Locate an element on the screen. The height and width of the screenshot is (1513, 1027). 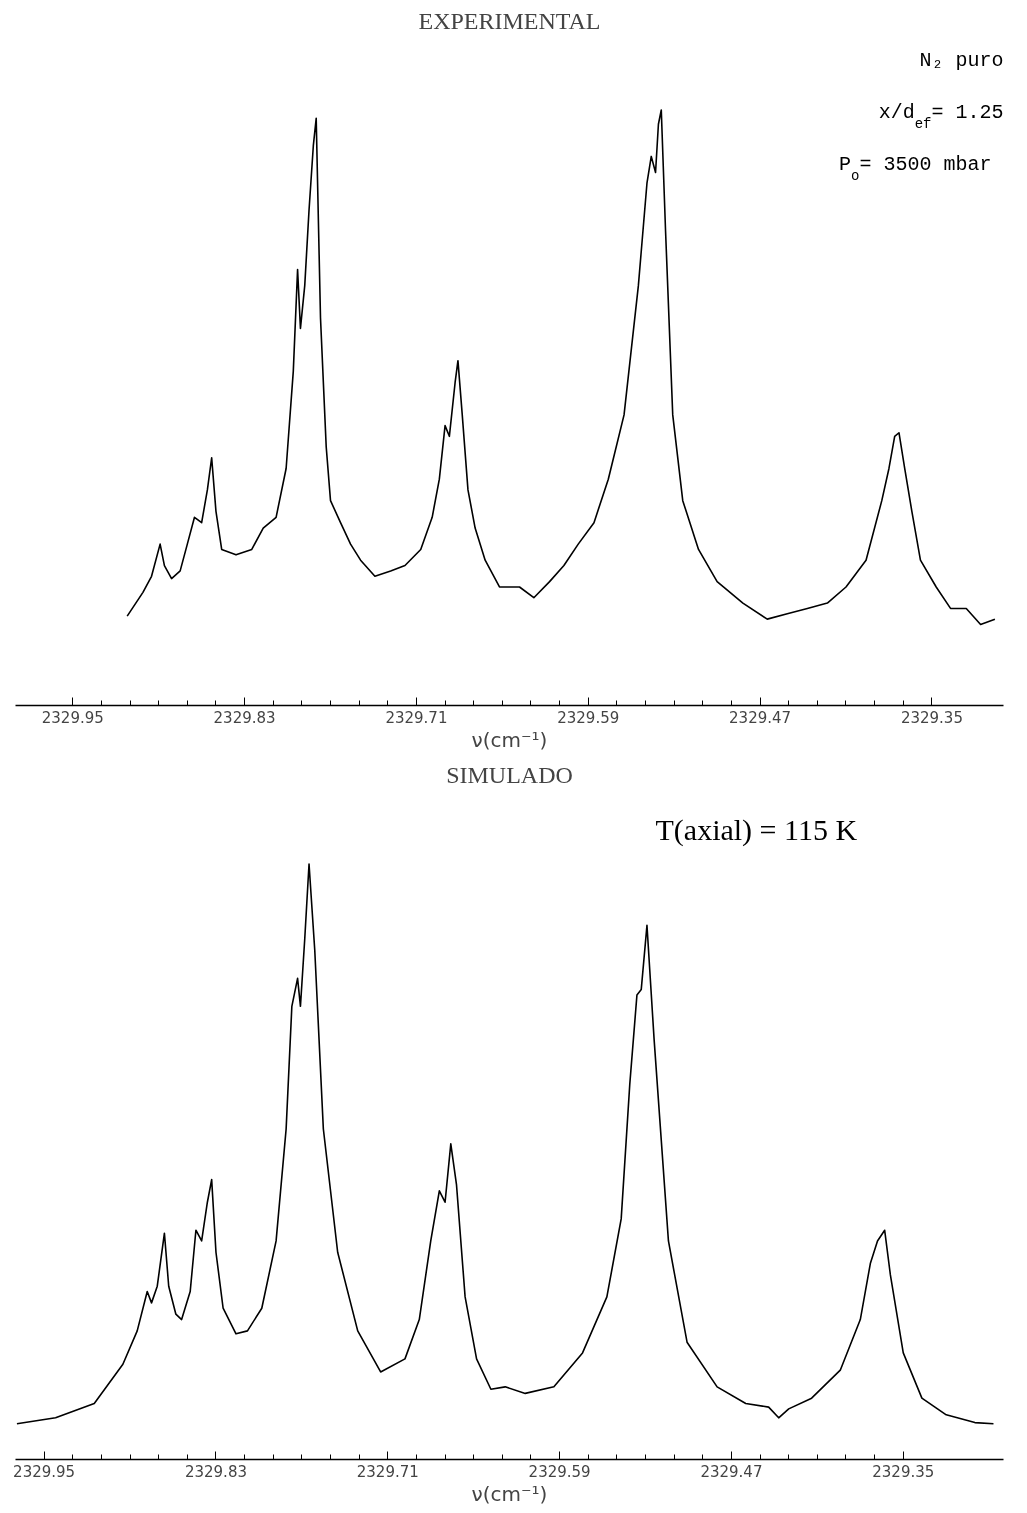
chart-title: SIMULADO is located at coordinates (509, 774).